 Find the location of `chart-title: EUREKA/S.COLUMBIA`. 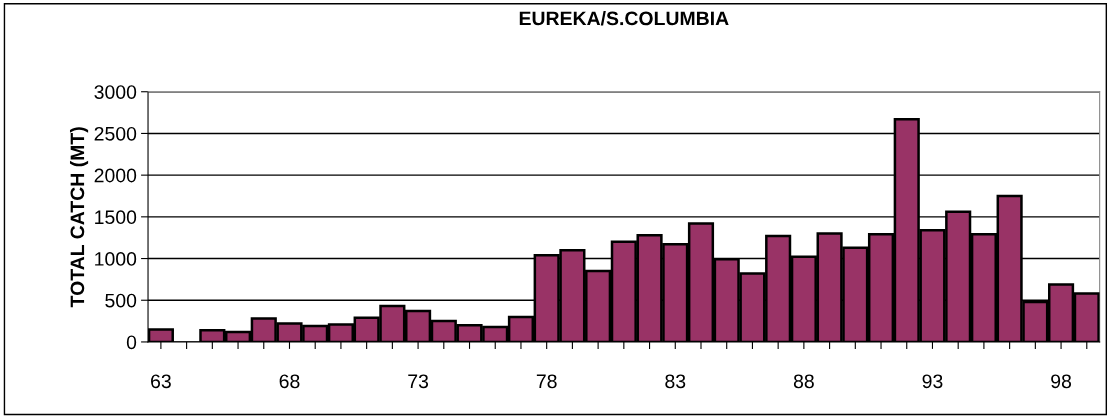

chart-title: EUREKA/S.COLUMBIA is located at coordinates (624, 18).